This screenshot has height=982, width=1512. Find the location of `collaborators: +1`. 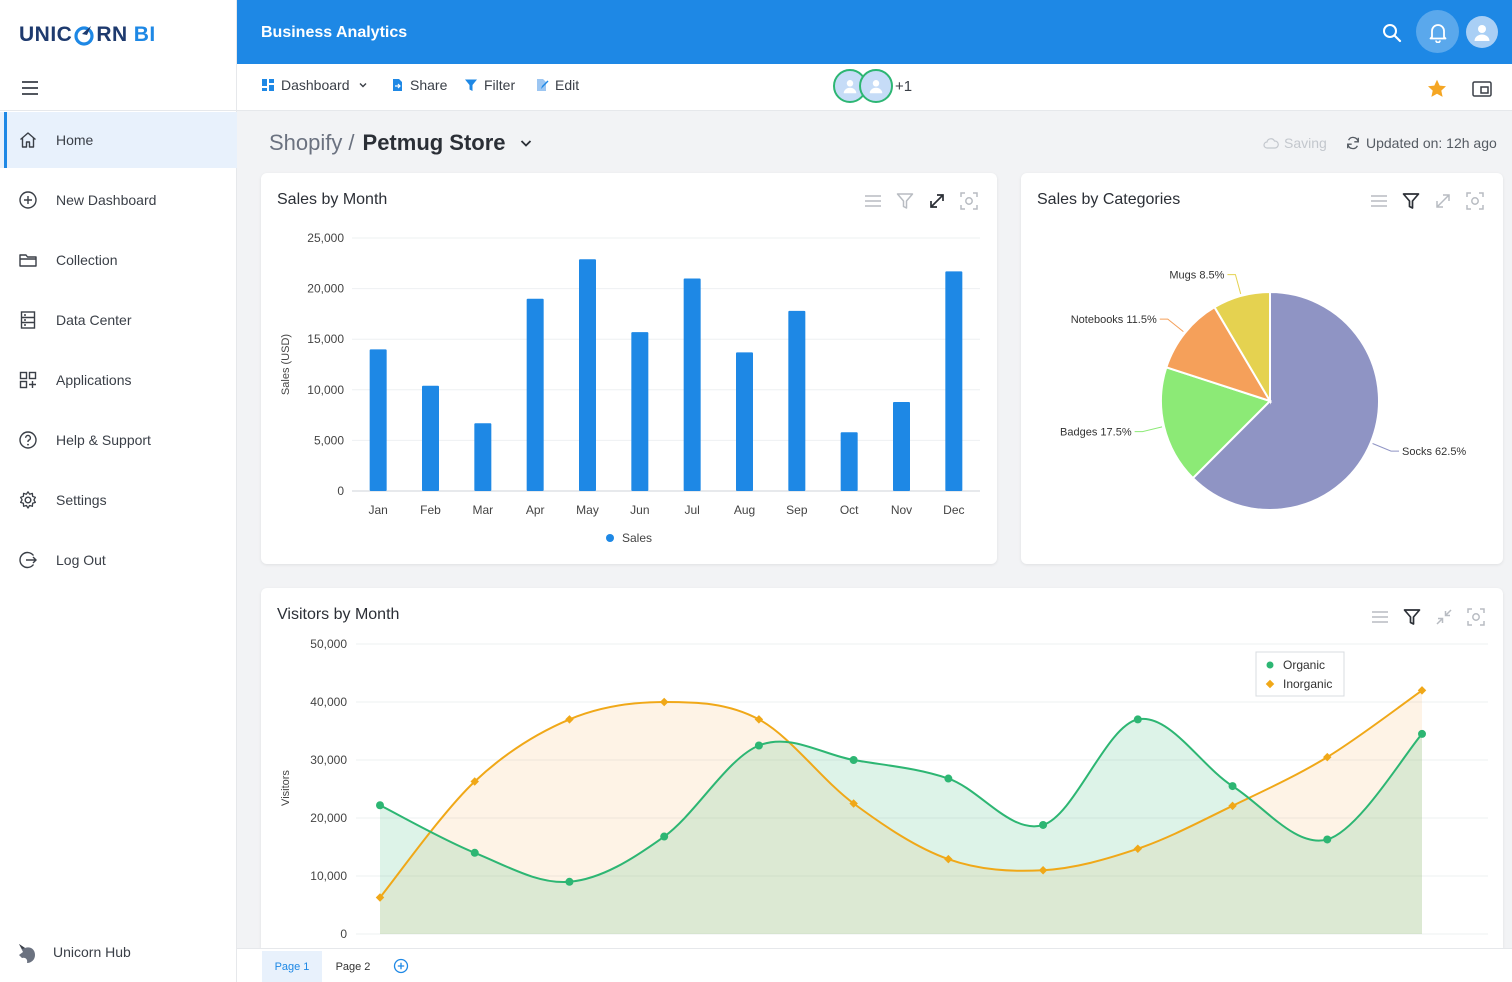

collaborators: +1 is located at coordinates (872, 86).